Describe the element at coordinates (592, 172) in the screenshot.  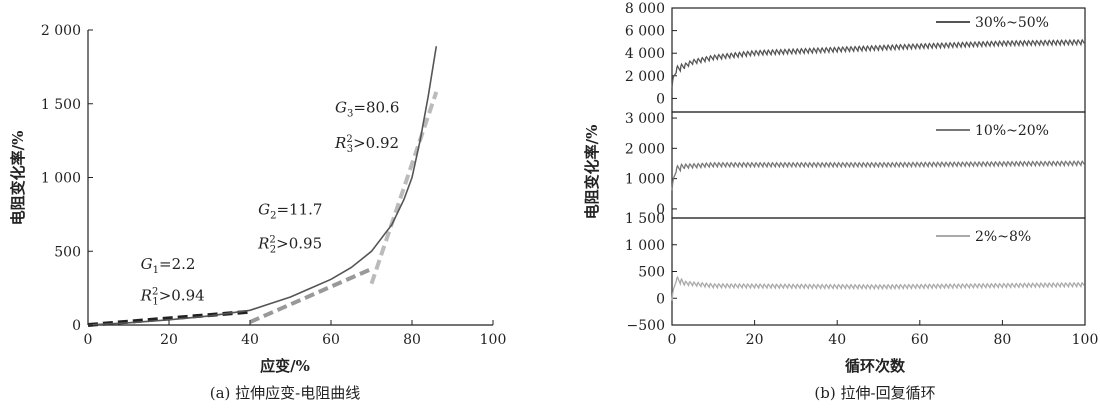
I see `chart-b-ylabel: 电阻变化率/%` at that location.